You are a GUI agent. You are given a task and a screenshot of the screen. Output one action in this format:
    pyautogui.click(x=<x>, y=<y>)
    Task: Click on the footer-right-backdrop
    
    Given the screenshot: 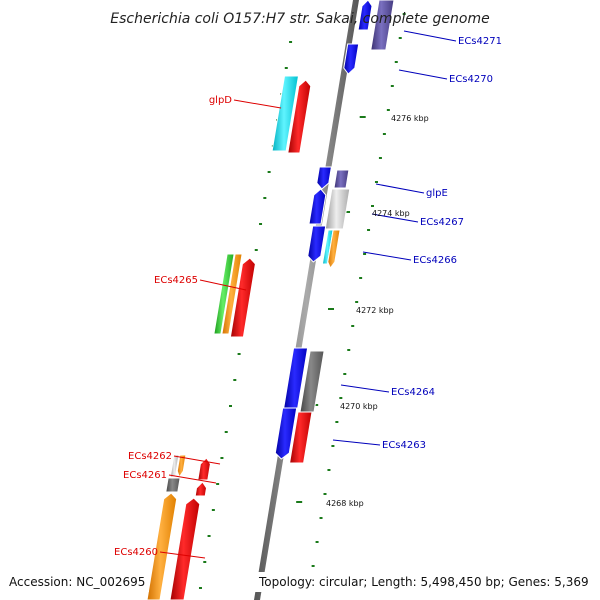 What is the action you would take?
    pyautogui.click(x=425, y=582)
    